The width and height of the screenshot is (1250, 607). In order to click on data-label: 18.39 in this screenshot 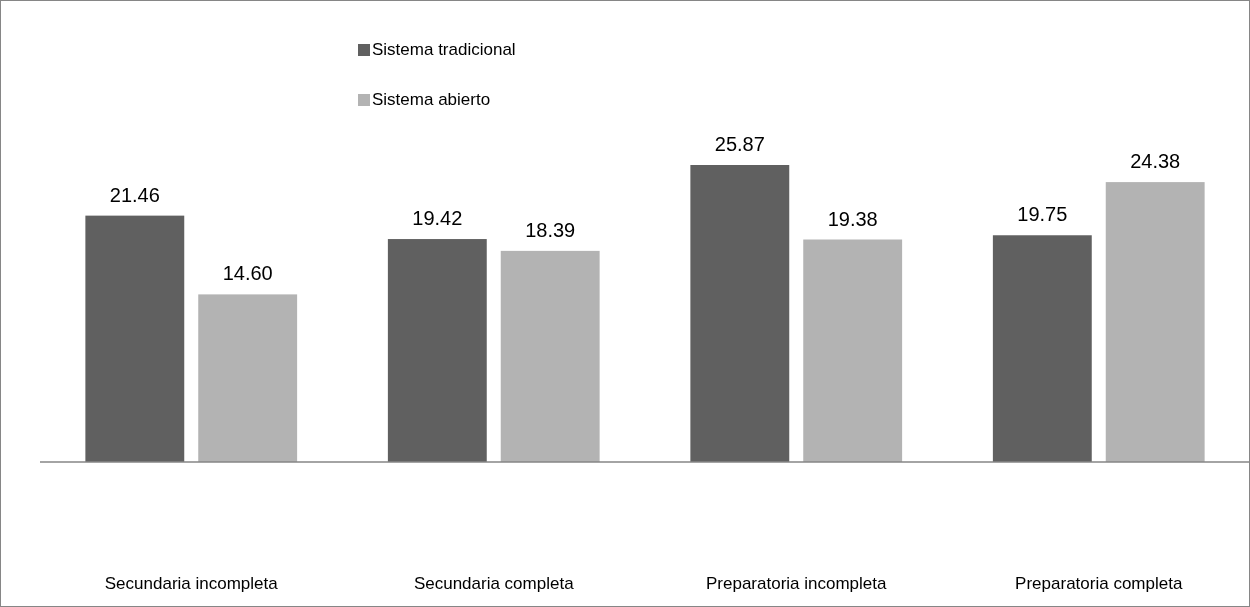, I will do `click(550, 229)`.